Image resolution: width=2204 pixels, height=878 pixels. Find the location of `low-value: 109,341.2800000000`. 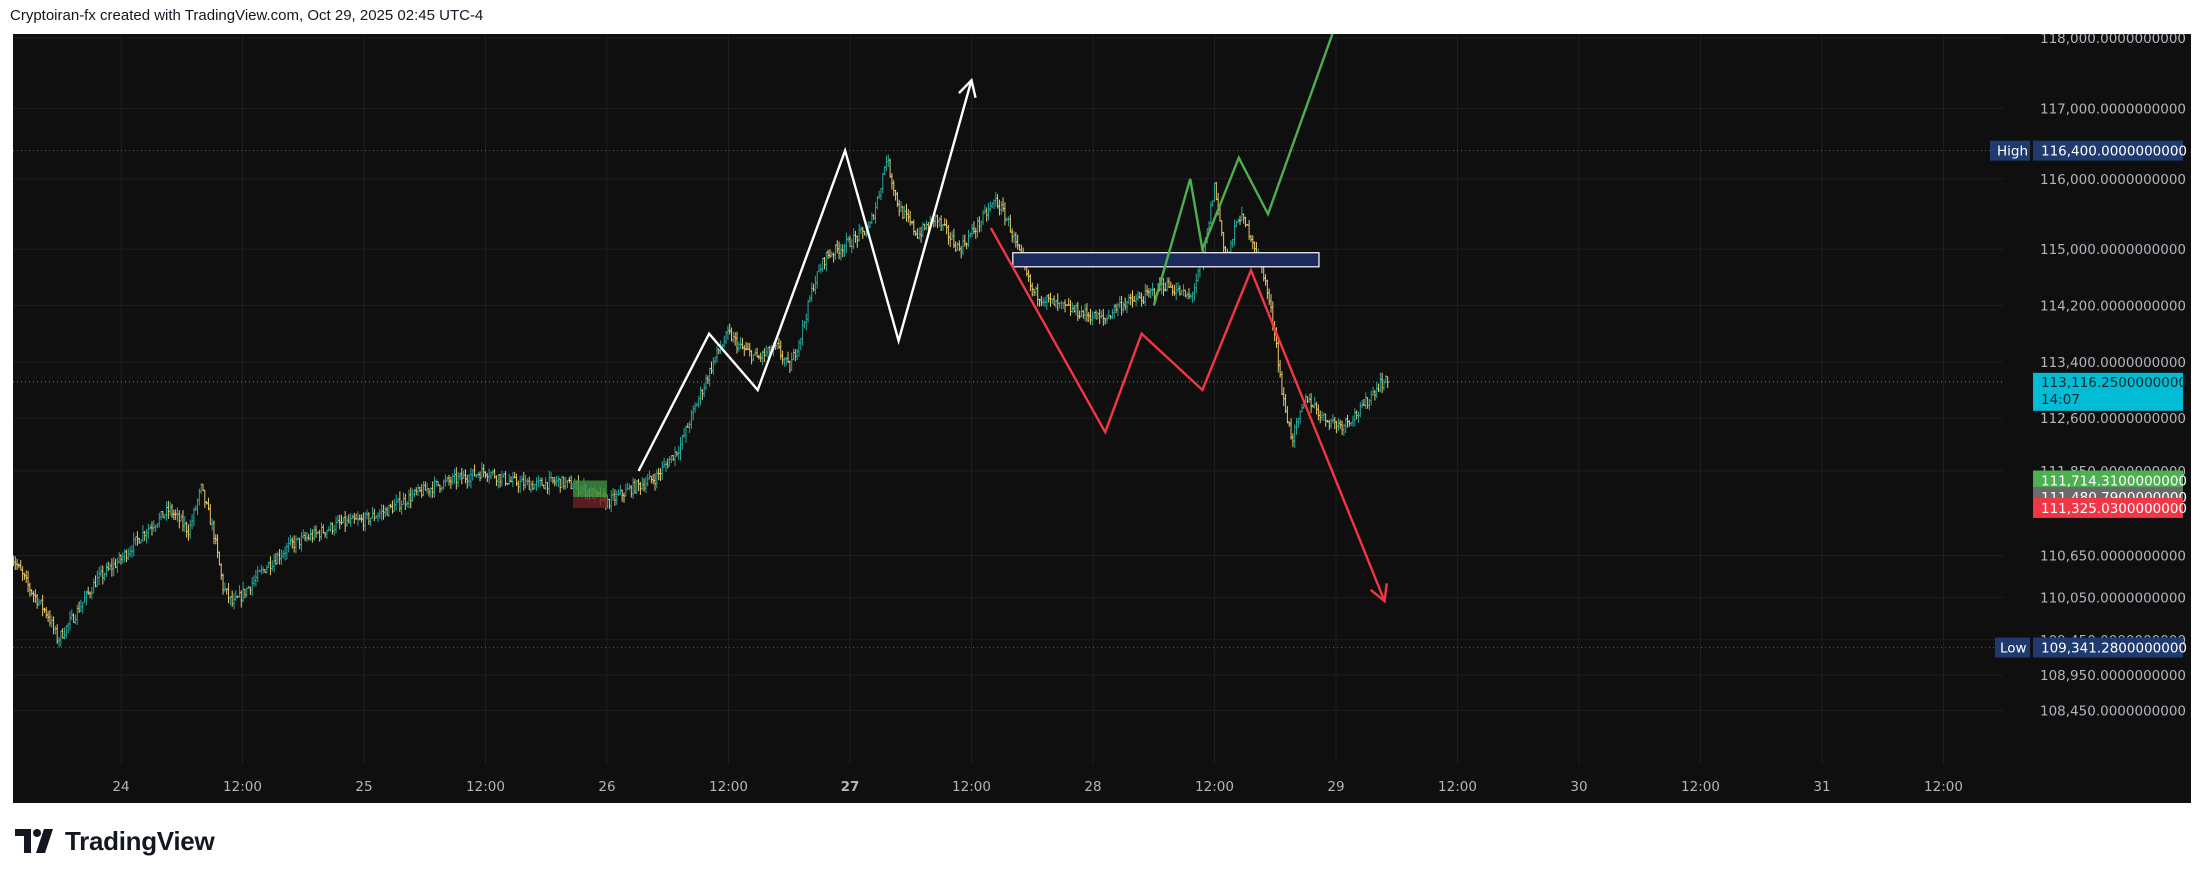

low-value: 109,341.2800000000 is located at coordinates (2114, 649).